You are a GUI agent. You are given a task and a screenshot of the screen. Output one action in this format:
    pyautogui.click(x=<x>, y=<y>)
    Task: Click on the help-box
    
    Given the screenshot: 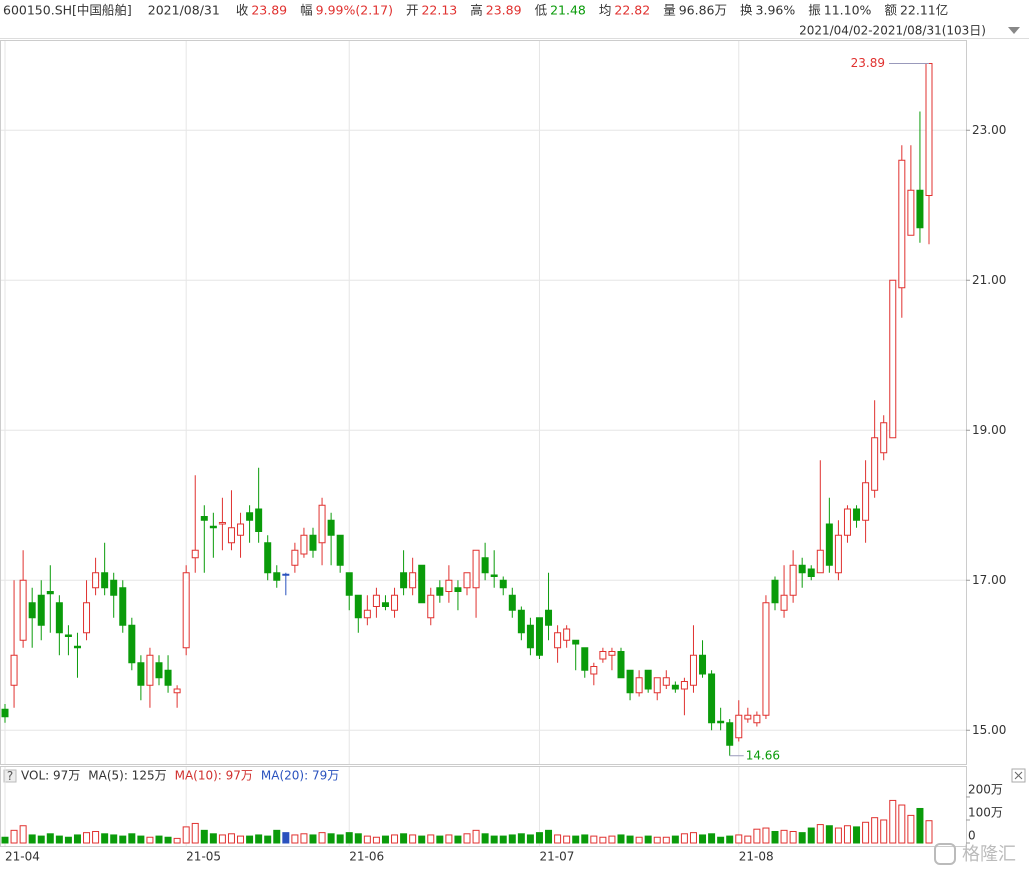 What is the action you would take?
    pyautogui.click(x=10, y=776)
    